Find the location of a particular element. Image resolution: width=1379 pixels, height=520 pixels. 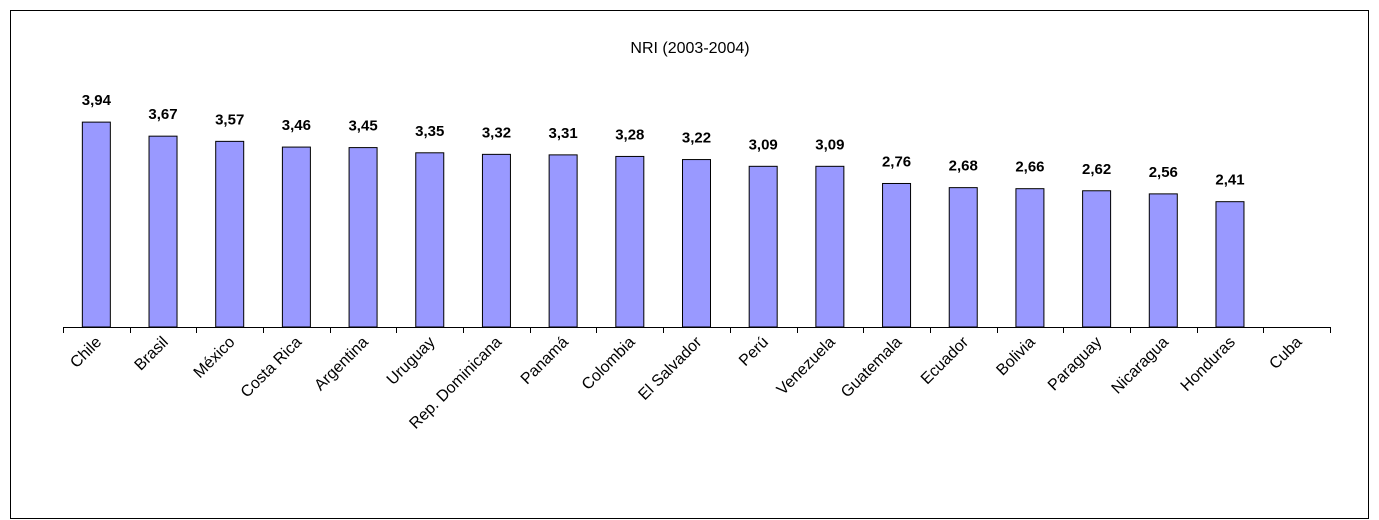

value-label: 3,45 is located at coordinates (362, 126).